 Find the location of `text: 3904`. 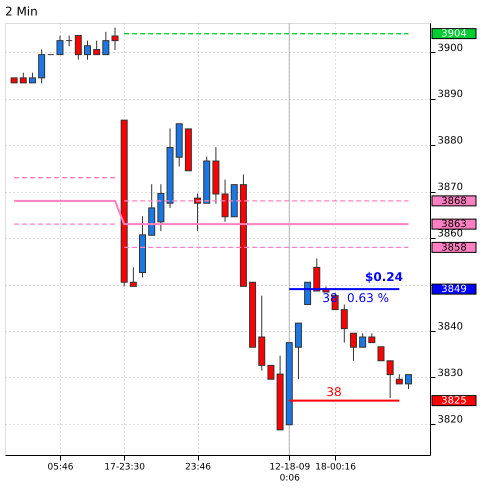

text: 3904 is located at coordinates (454, 34).